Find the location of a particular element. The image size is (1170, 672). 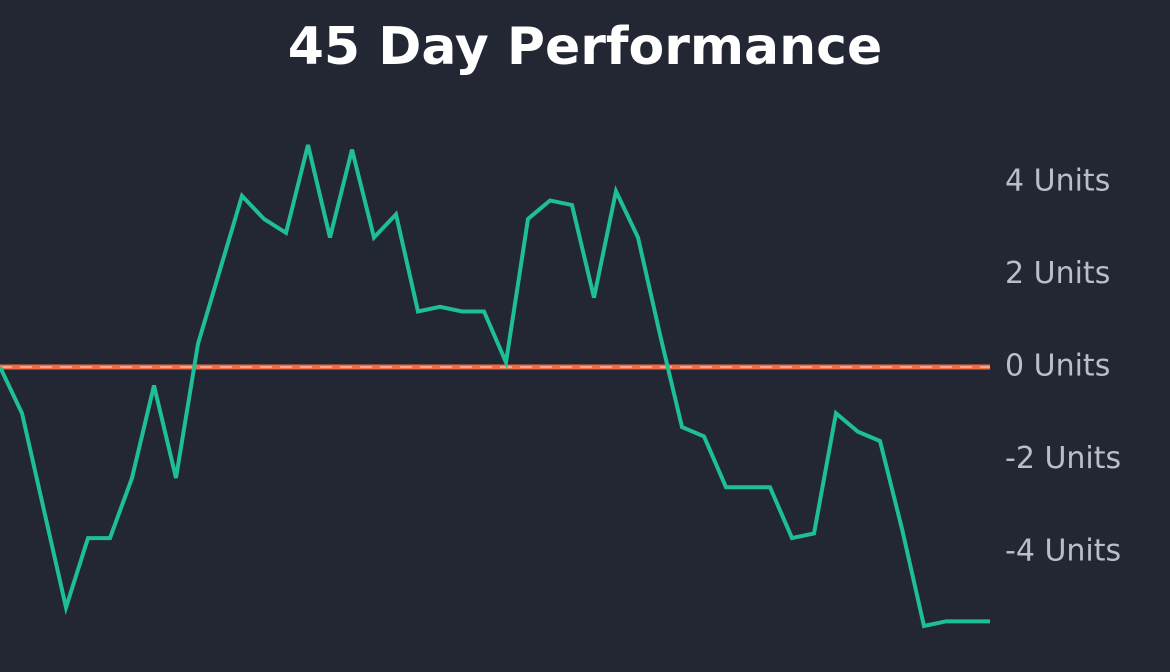

chart-title: 45 Day Performance is located at coordinates (585, 47).